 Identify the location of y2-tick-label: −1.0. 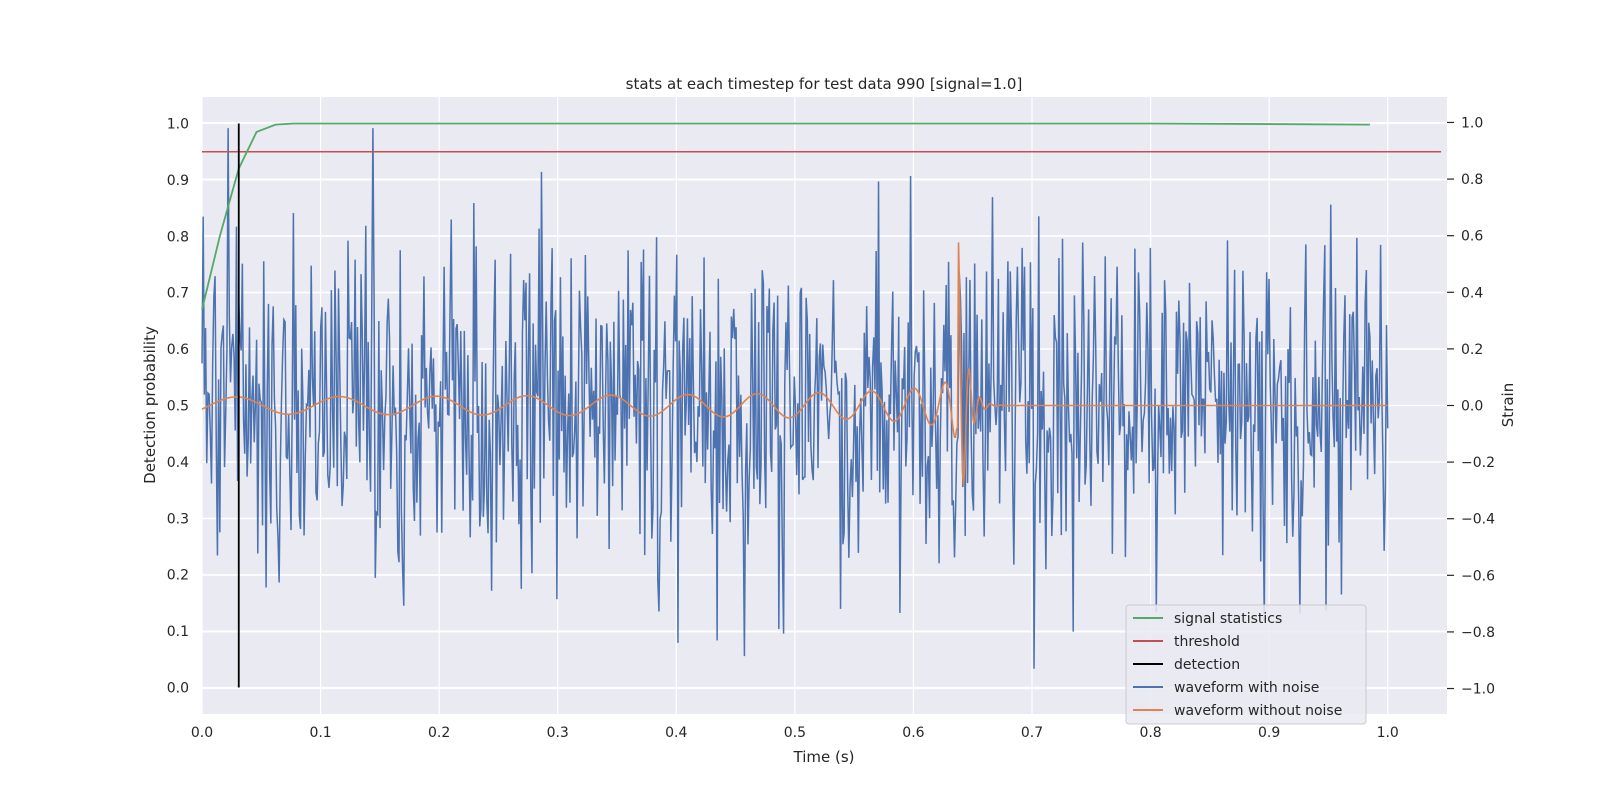
(1478, 690).